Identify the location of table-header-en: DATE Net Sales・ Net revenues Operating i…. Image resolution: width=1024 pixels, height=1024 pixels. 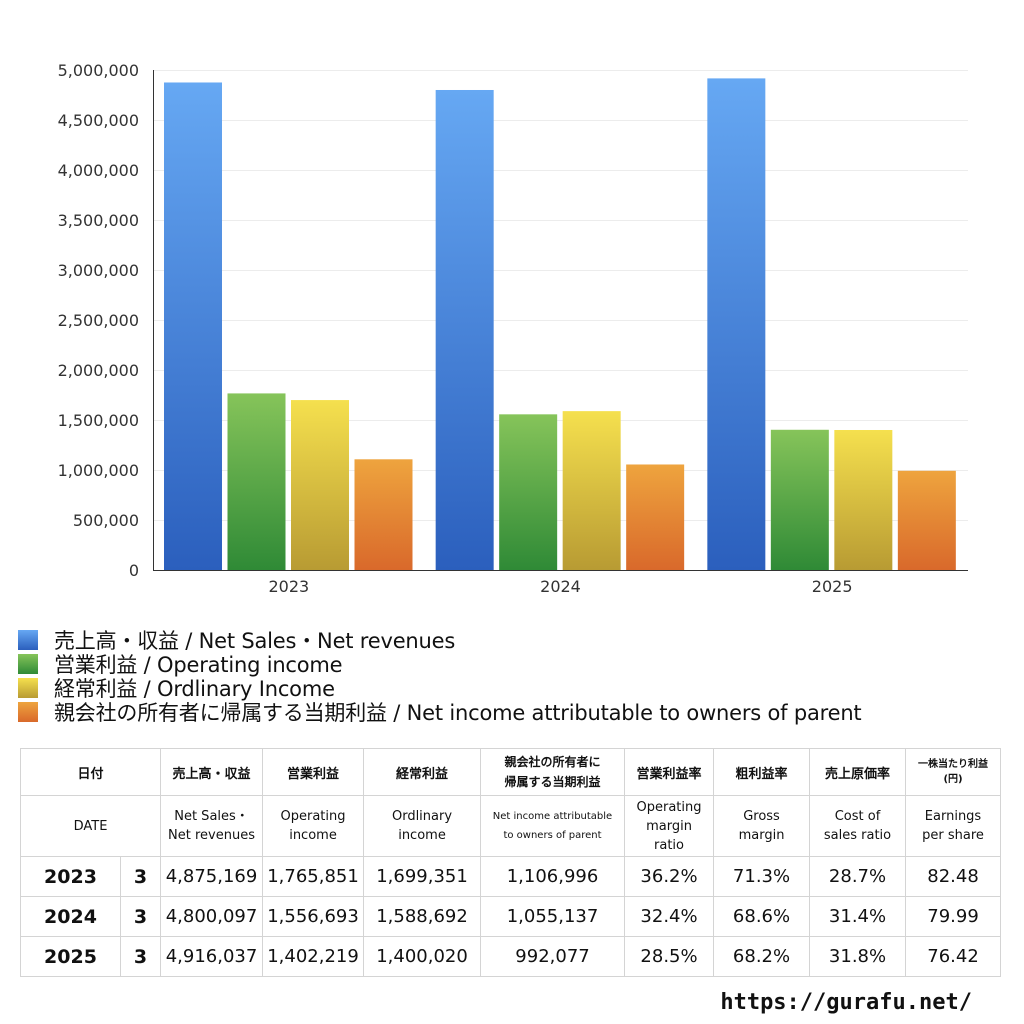
(510, 826).